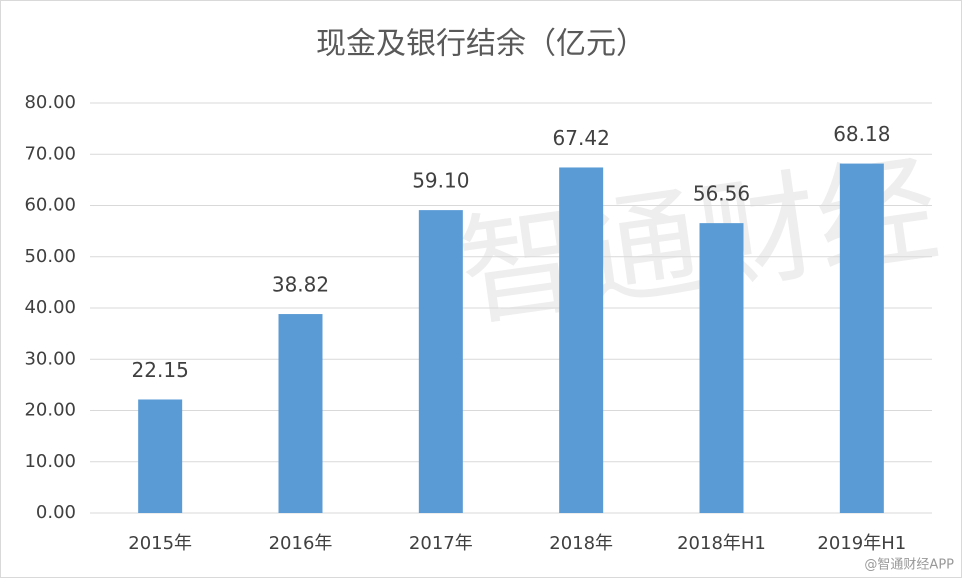 The height and width of the screenshot is (578, 962). What do you see at coordinates (50, 461) in the screenshot?
I see `y-tick-label: 10.00` at bounding box center [50, 461].